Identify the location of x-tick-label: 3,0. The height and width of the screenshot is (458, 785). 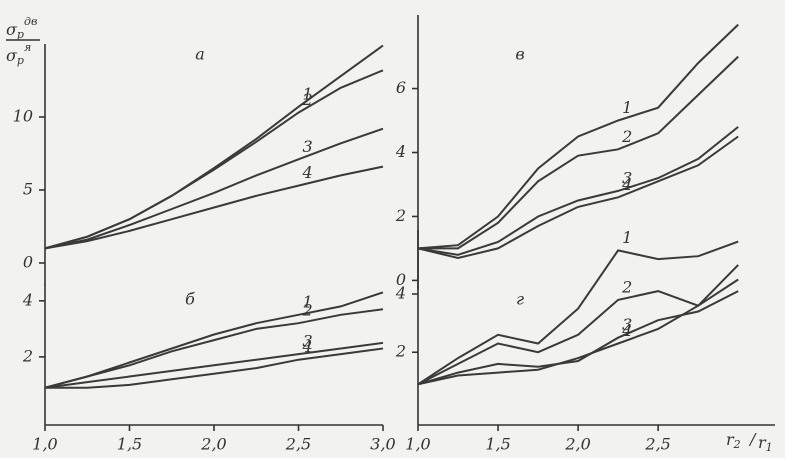
(382, 444).